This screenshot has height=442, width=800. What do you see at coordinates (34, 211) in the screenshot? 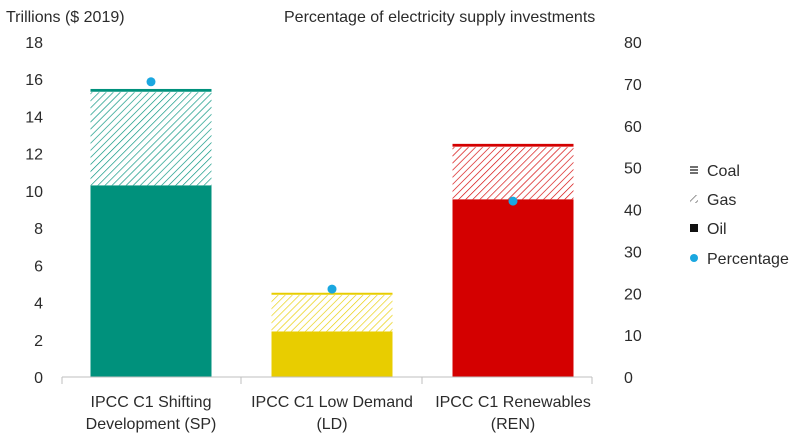
I see `left-axis-ticks: 0 2 4 6 8 10 12 14 16 18` at bounding box center [34, 211].